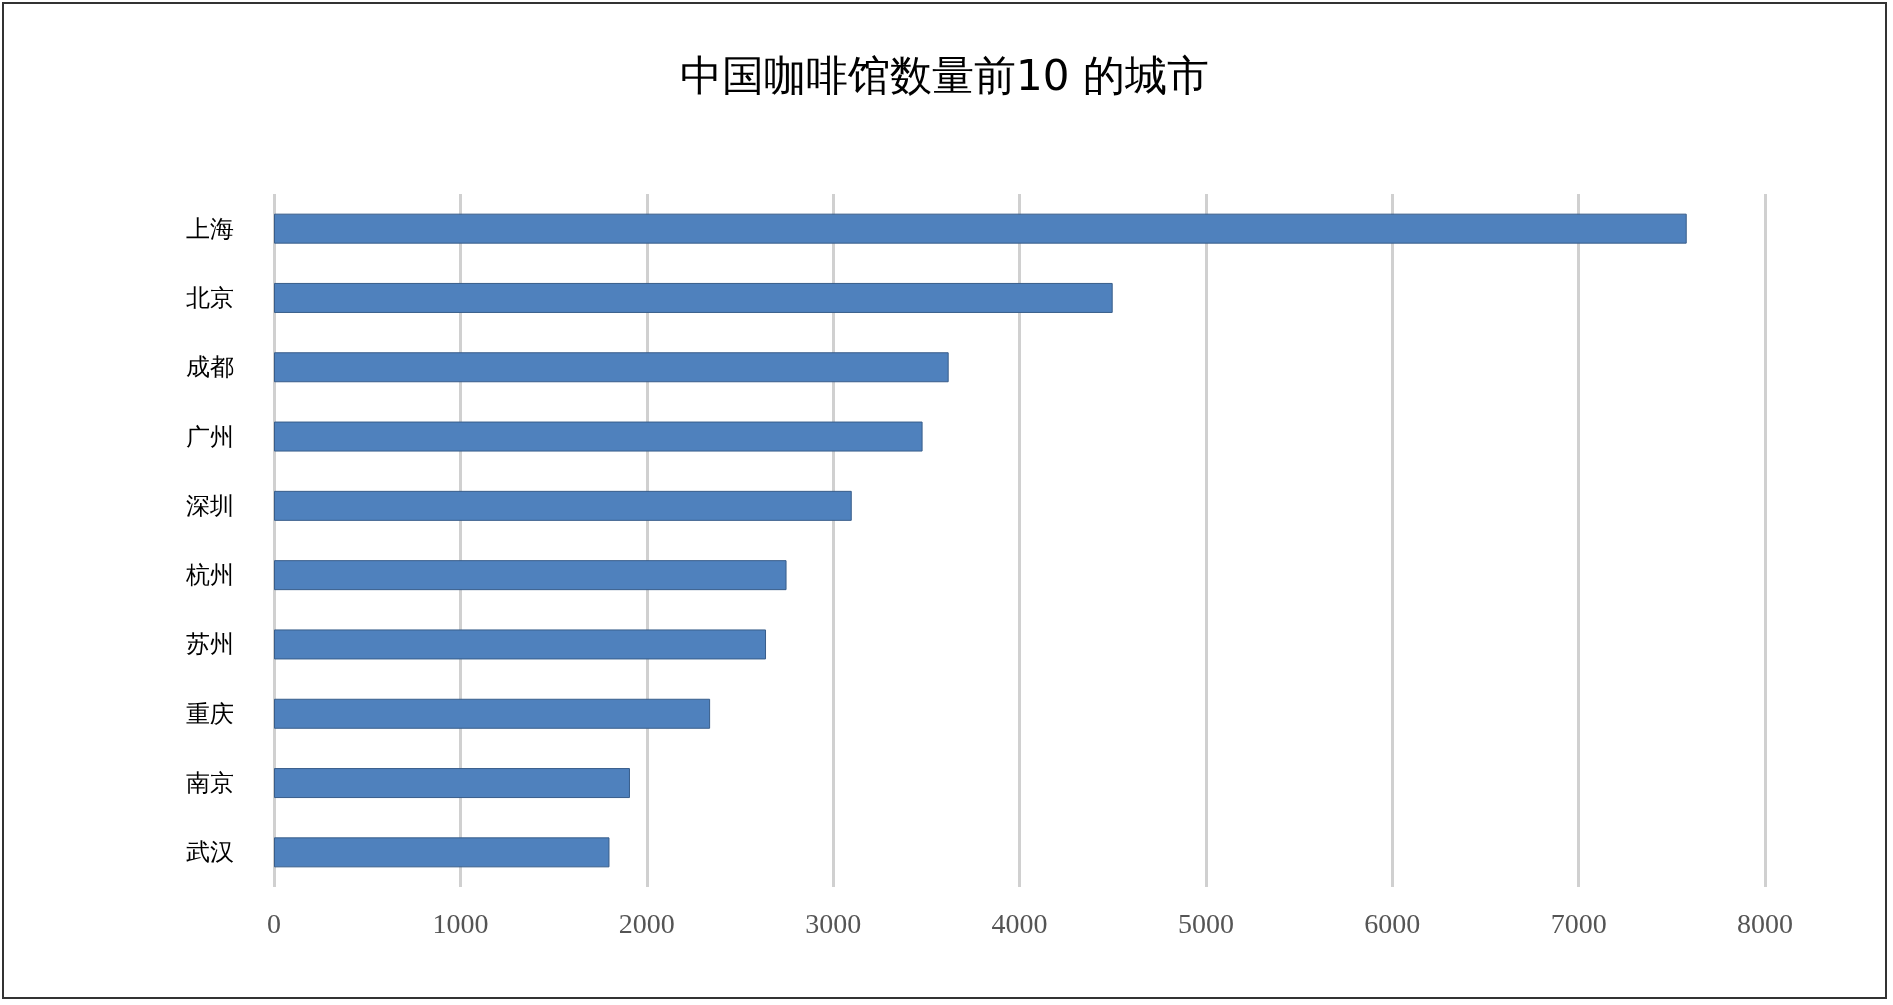 Image resolution: width=1893 pixels, height=1005 pixels. What do you see at coordinates (944, 75) in the screenshot?
I see `chart-title: 中国咖啡馆数量前10 的城市` at bounding box center [944, 75].